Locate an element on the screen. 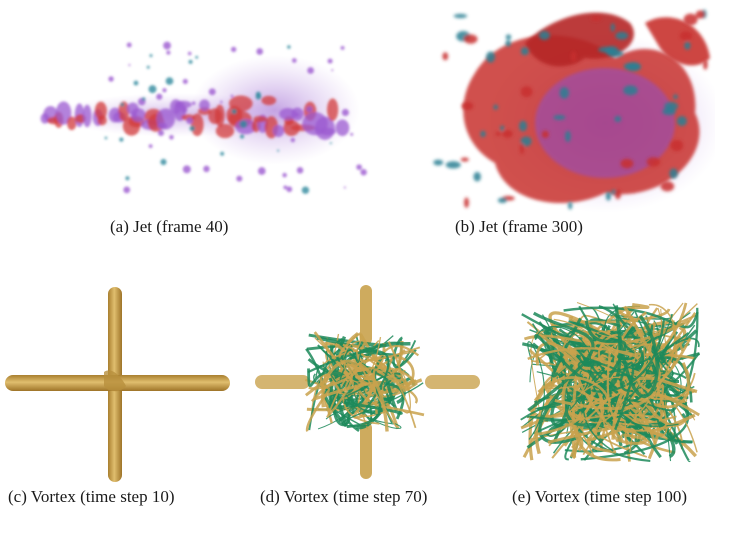 The height and width of the screenshot is (547, 729). caption-c: (c) Vortex (time step 10) is located at coordinates (91, 496).